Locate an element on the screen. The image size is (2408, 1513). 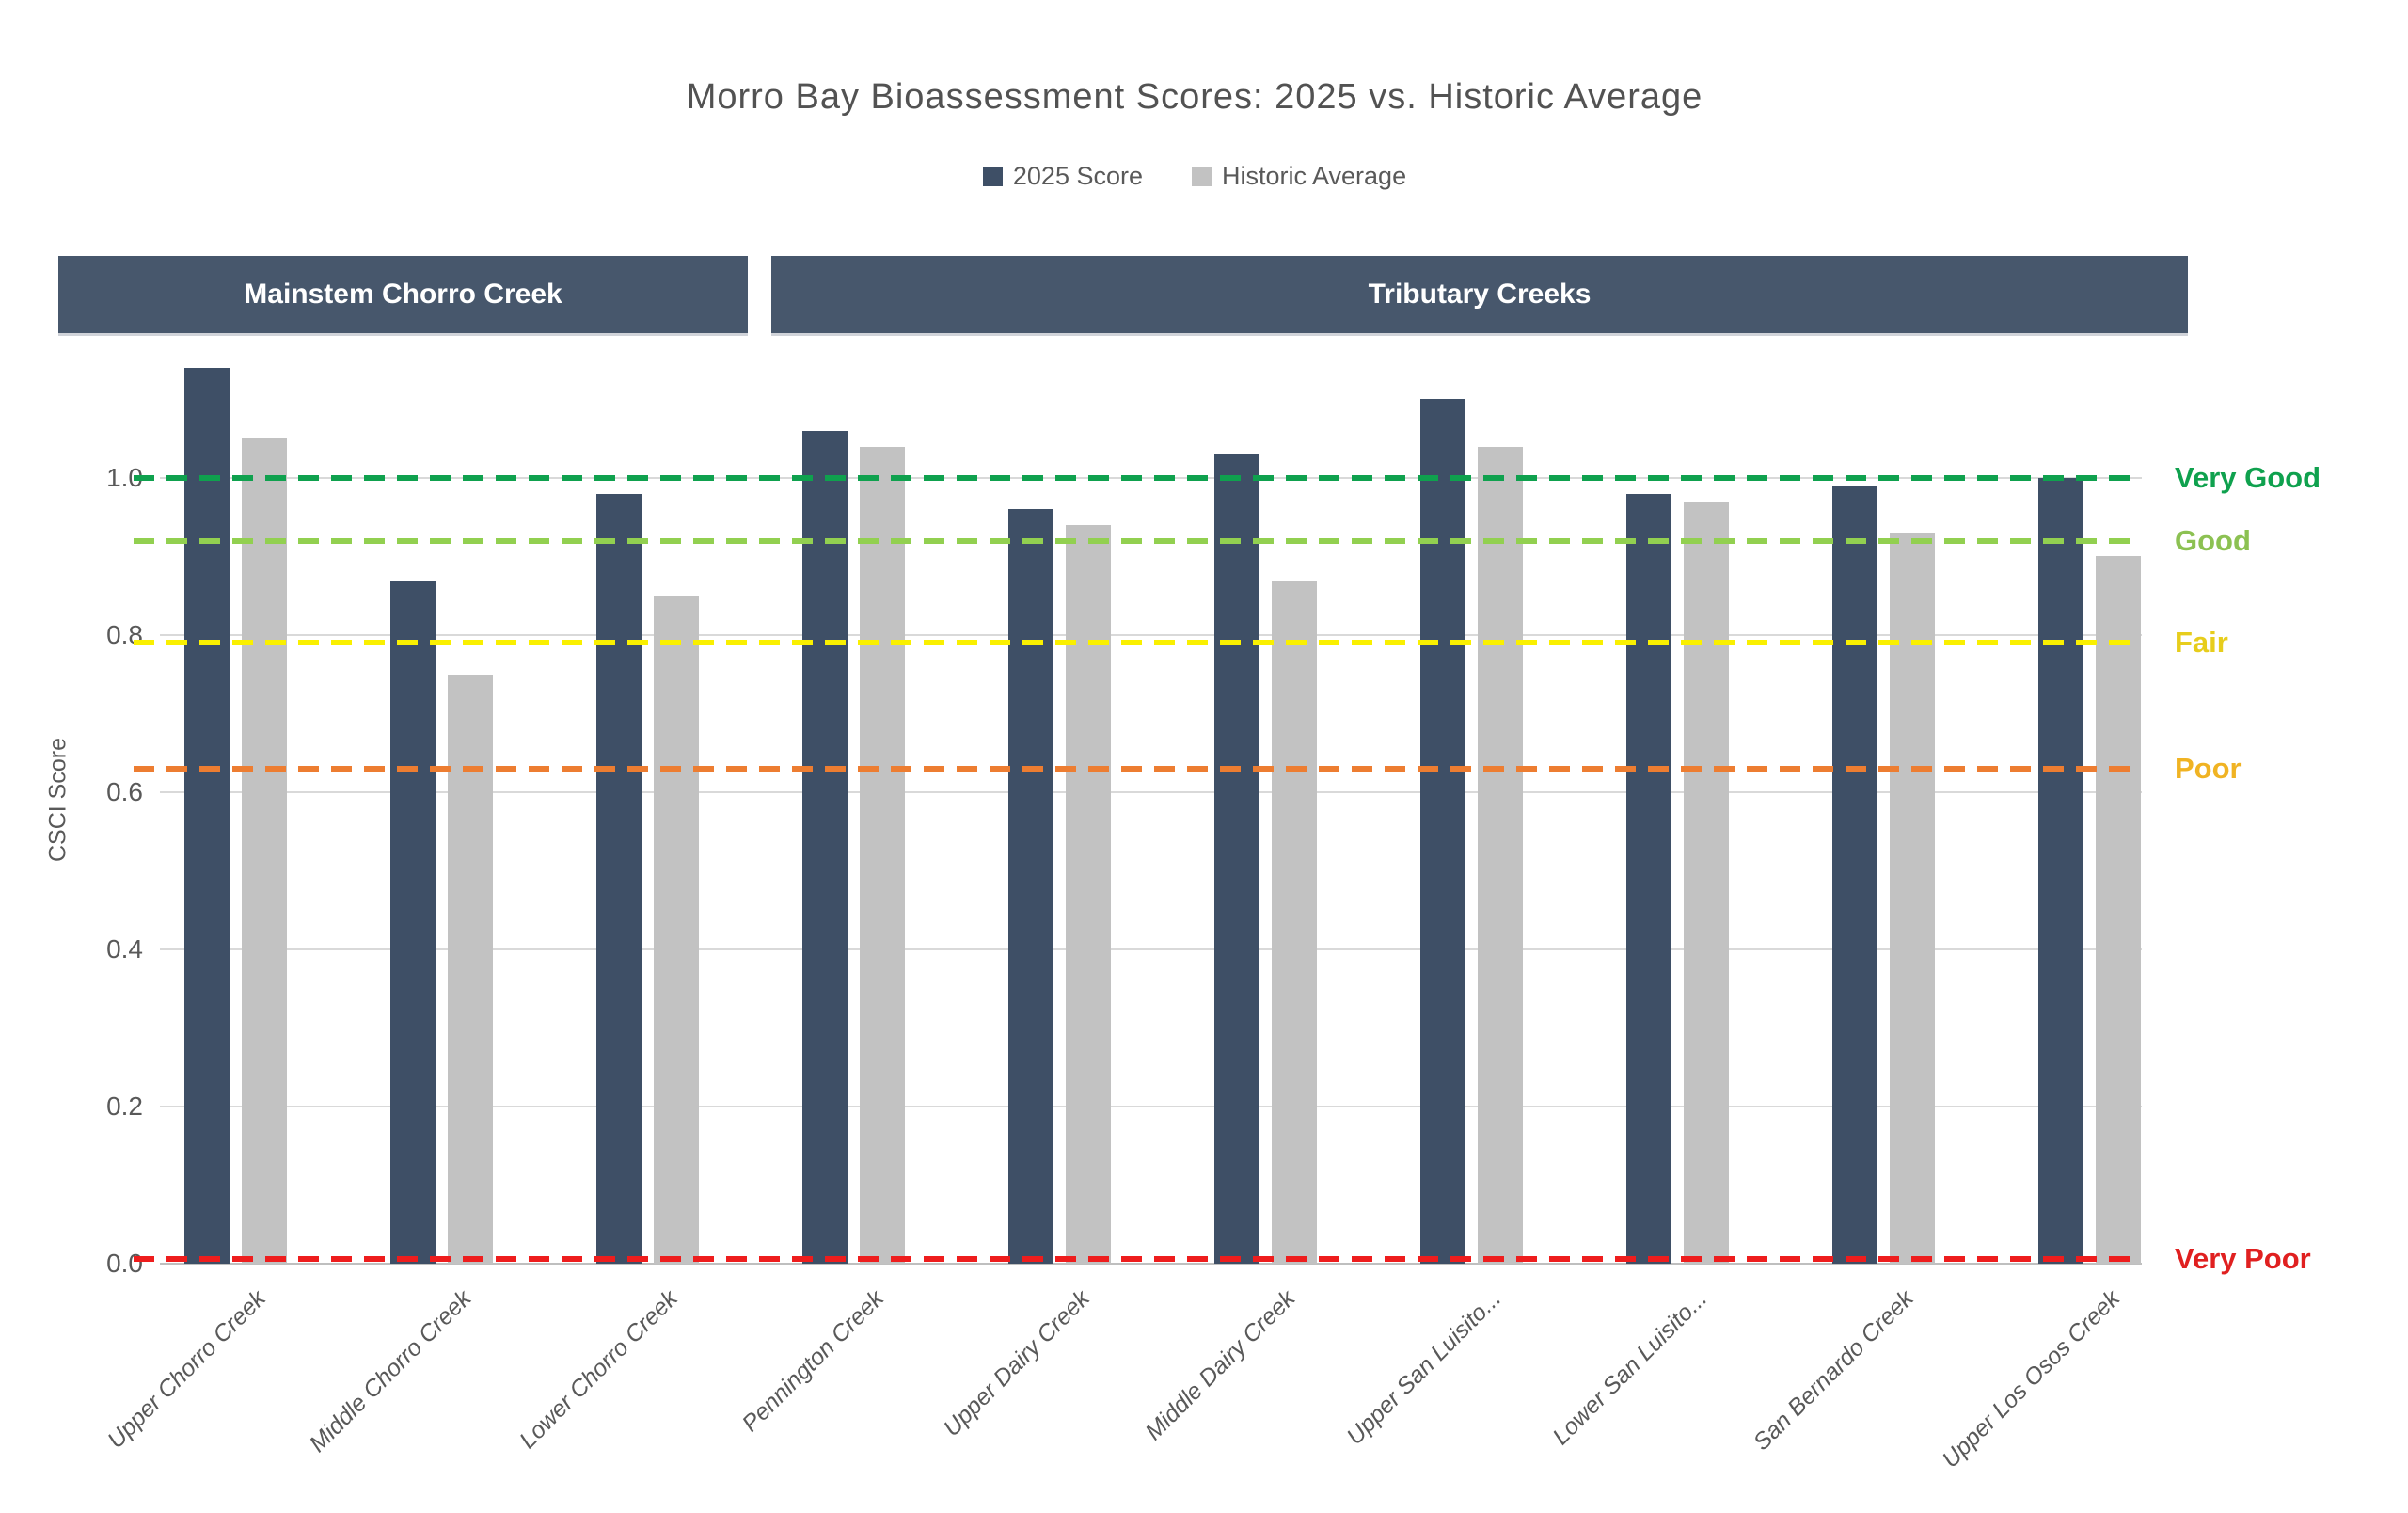
y-tick-label: 0.6 is located at coordinates (125, 791).